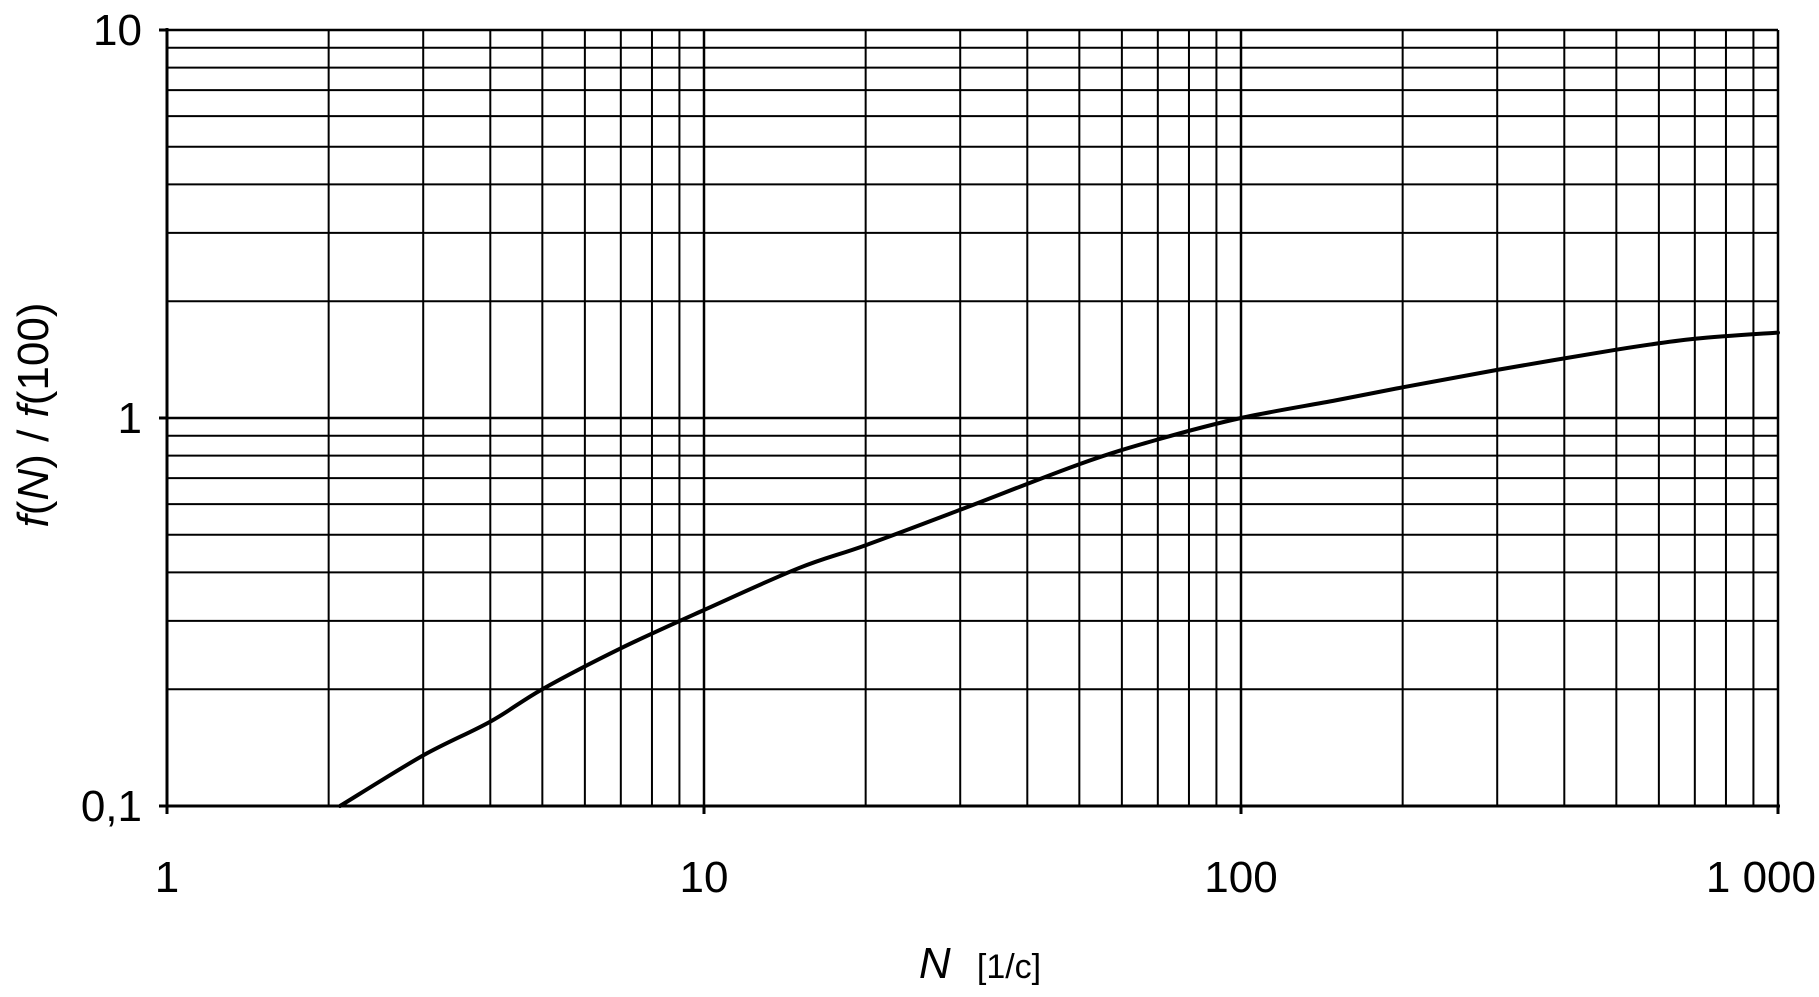  Describe the element at coordinates (1009, 967) in the screenshot. I see `x-axis-unit: [1/c]` at that location.